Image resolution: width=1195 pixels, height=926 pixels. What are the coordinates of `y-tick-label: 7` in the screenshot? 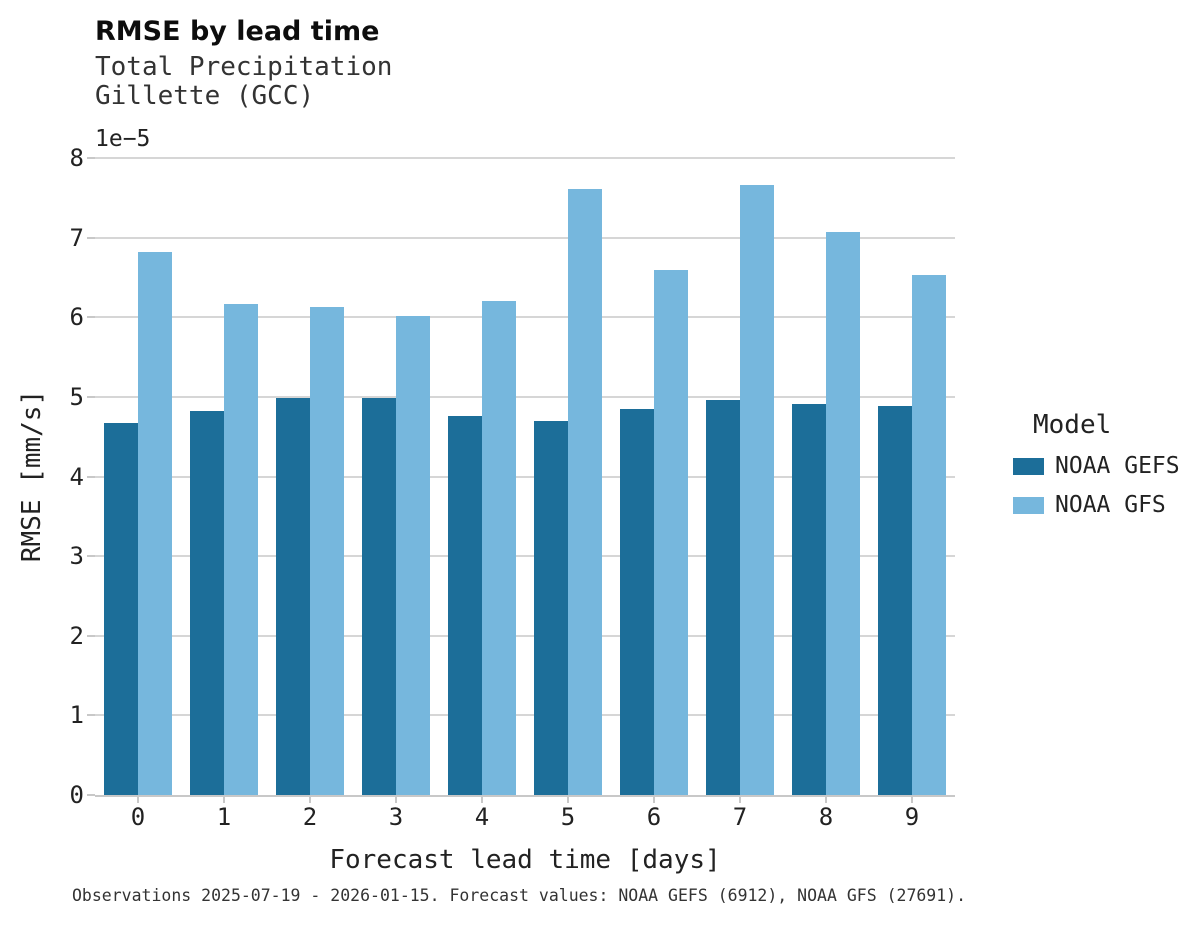 It's located at (76, 237).